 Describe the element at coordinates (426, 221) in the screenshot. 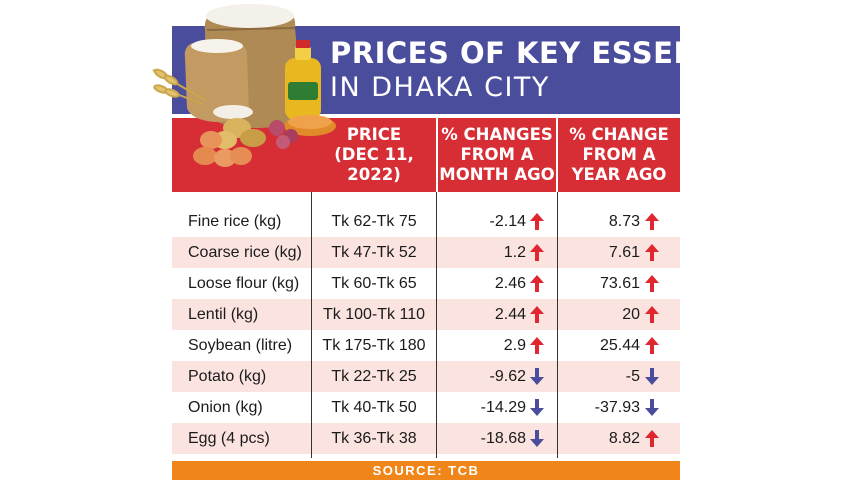

I see `table-row: Fine rice (kg) Tk 62-Tk 75 -2.14 8.73` at that location.